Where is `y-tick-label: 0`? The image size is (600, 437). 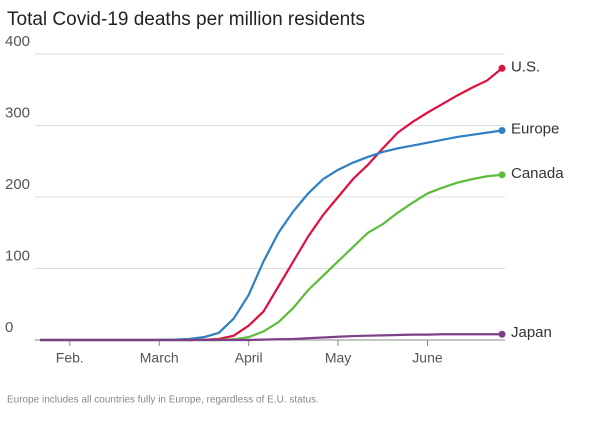 y-tick-label: 0 is located at coordinates (9, 327).